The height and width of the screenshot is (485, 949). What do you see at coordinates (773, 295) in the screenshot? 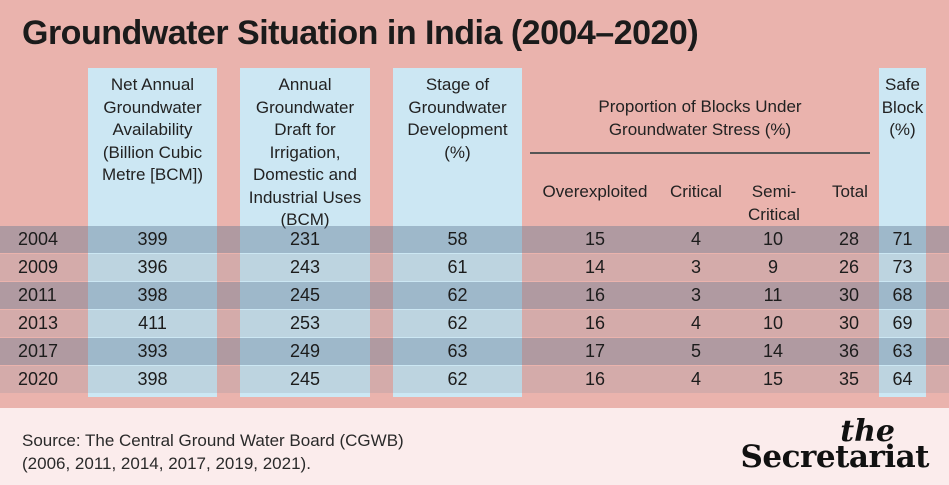
I see `cell-semi-critical: 11` at bounding box center [773, 295].